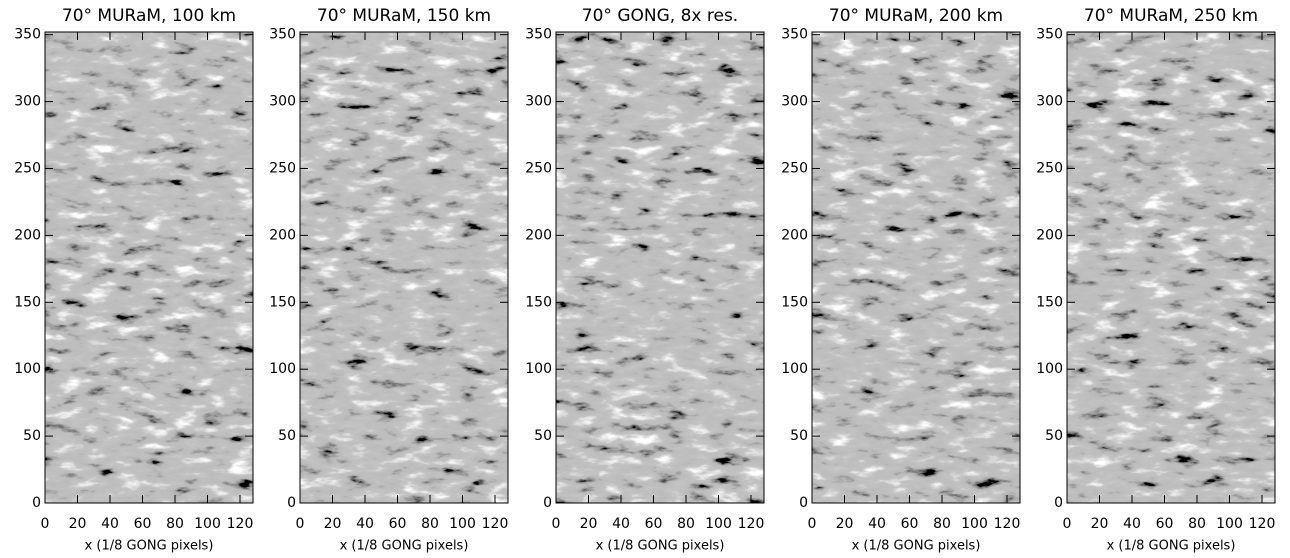  I want to click on panel-title: 70° MURaM, 150 km, so click(404, 16).